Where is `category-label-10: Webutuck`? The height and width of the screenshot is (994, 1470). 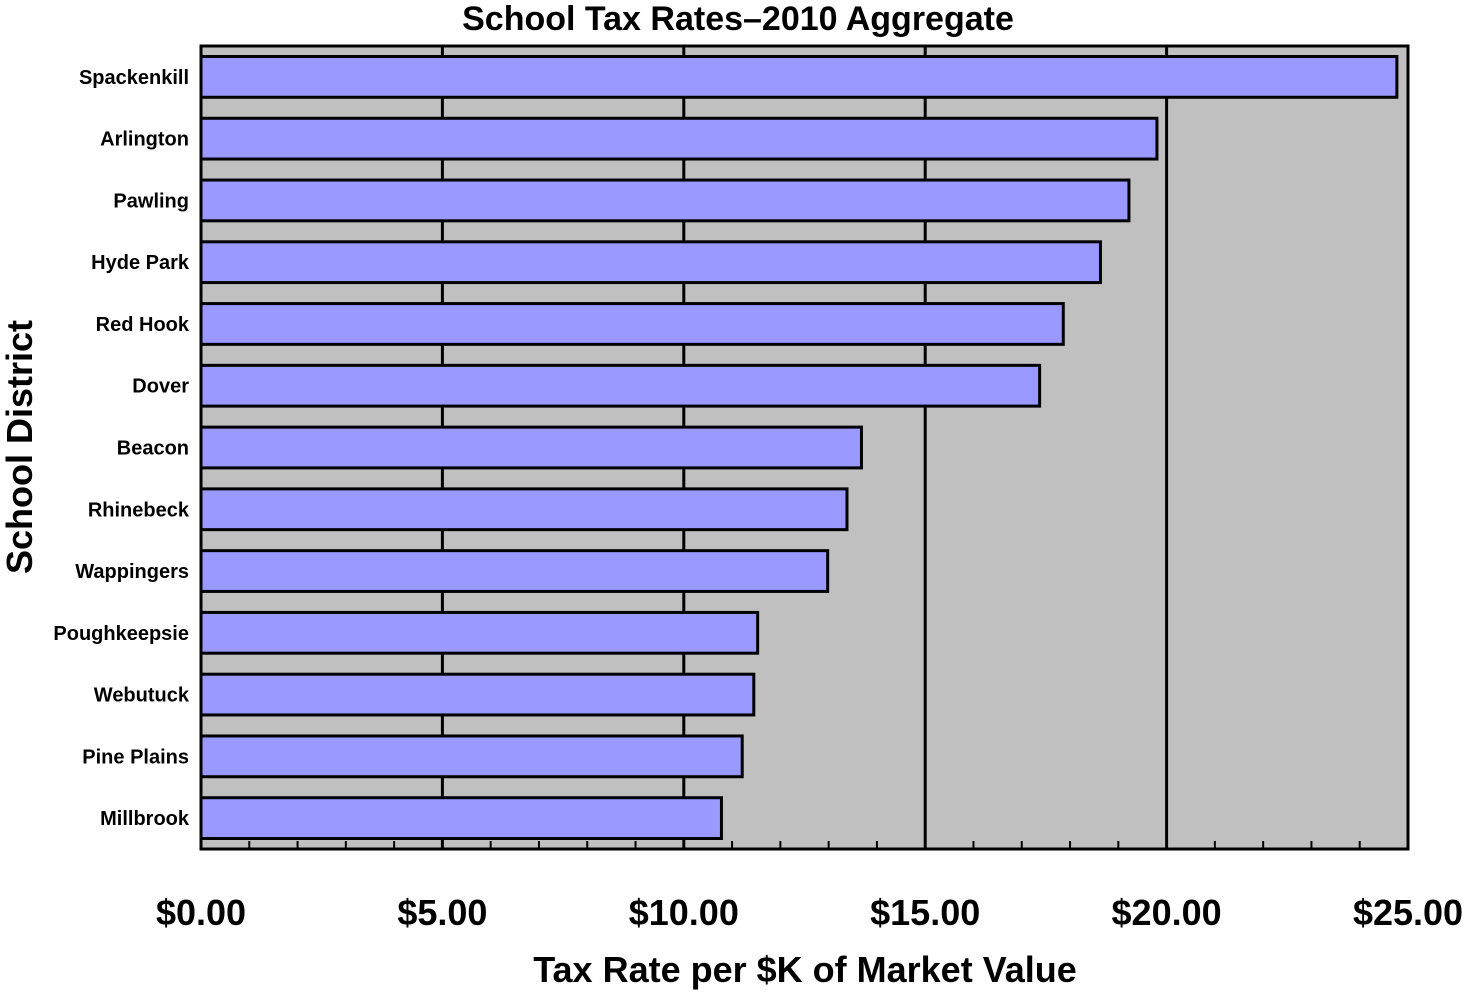
category-label-10: Webutuck is located at coordinates (142, 696).